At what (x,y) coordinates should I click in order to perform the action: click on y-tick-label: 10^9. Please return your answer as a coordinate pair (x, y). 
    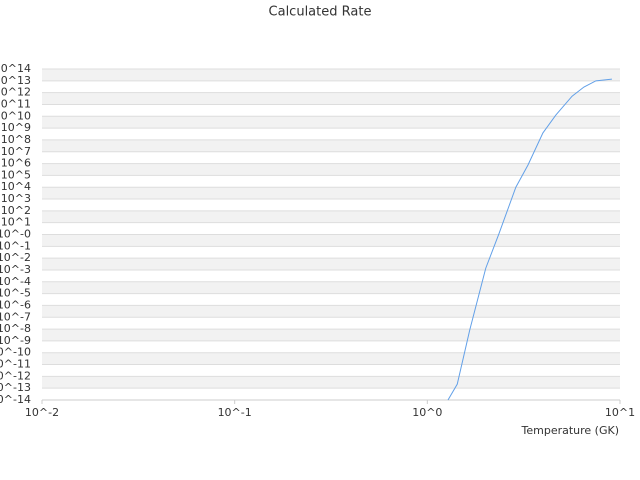
    Looking at the image, I should click on (16, 127).